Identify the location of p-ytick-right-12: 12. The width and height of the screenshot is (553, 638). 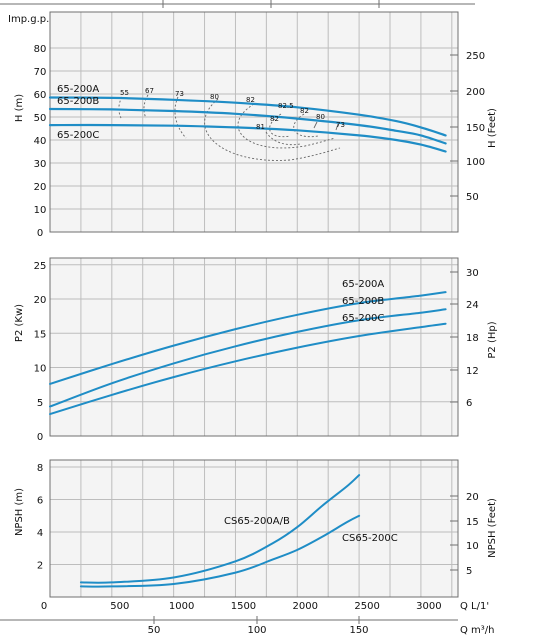
(472, 371).